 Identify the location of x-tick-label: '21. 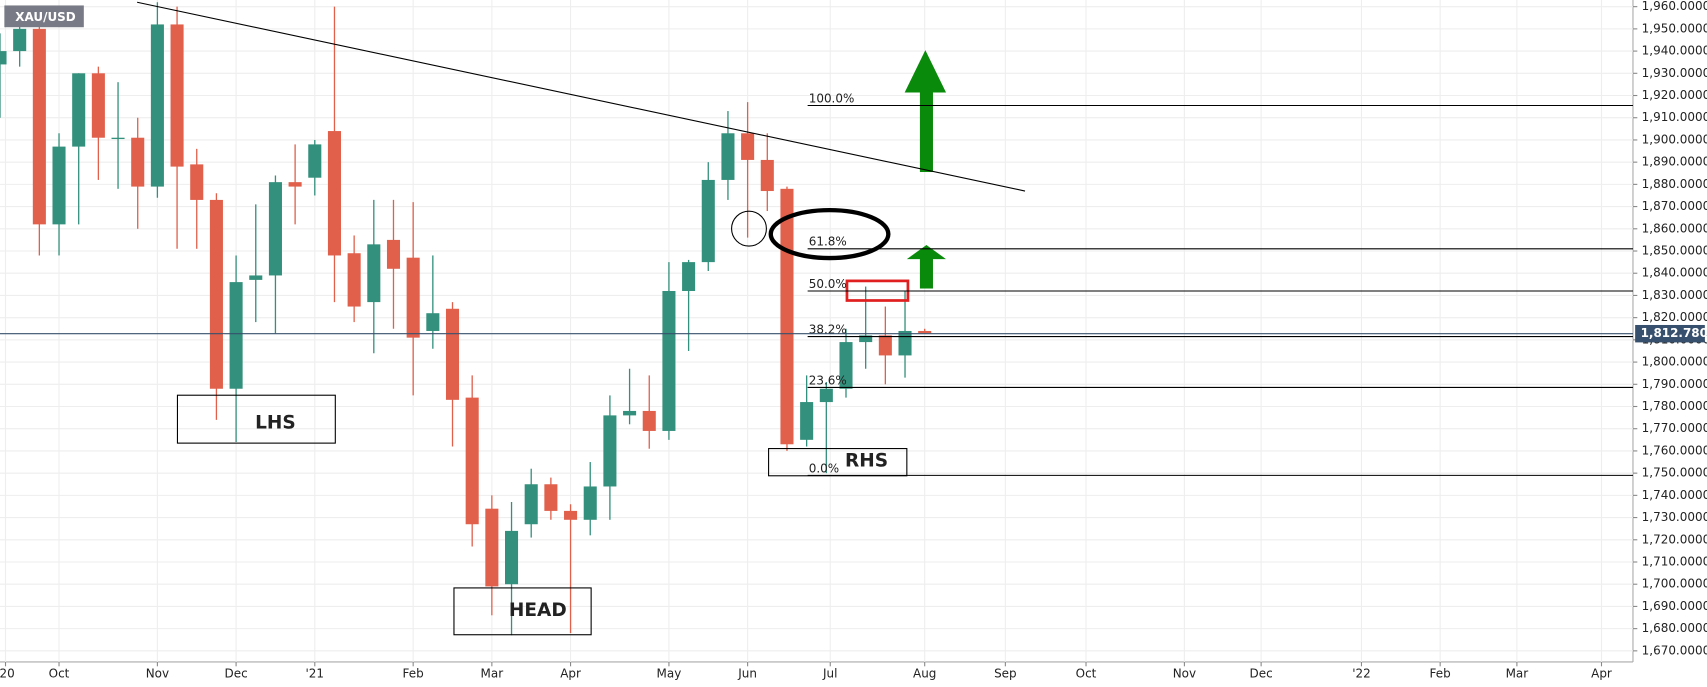
(315, 673).